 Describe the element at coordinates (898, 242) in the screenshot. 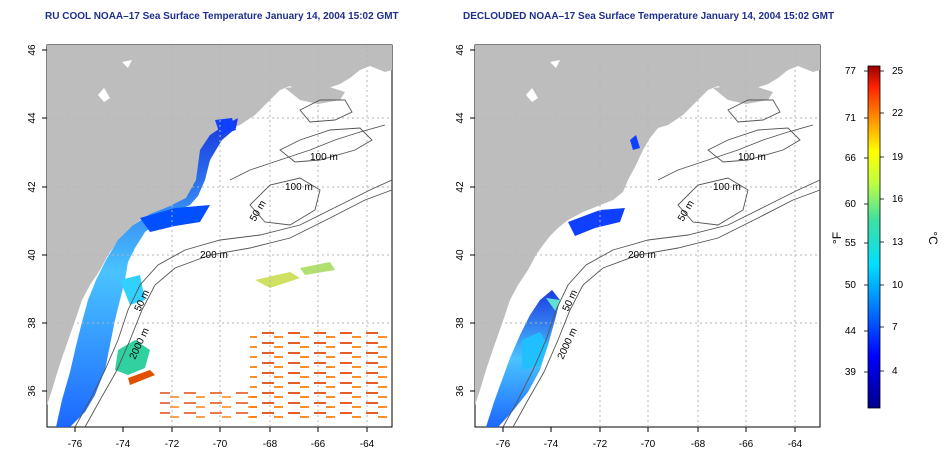

I see `celsius-tick: 13` at that location.